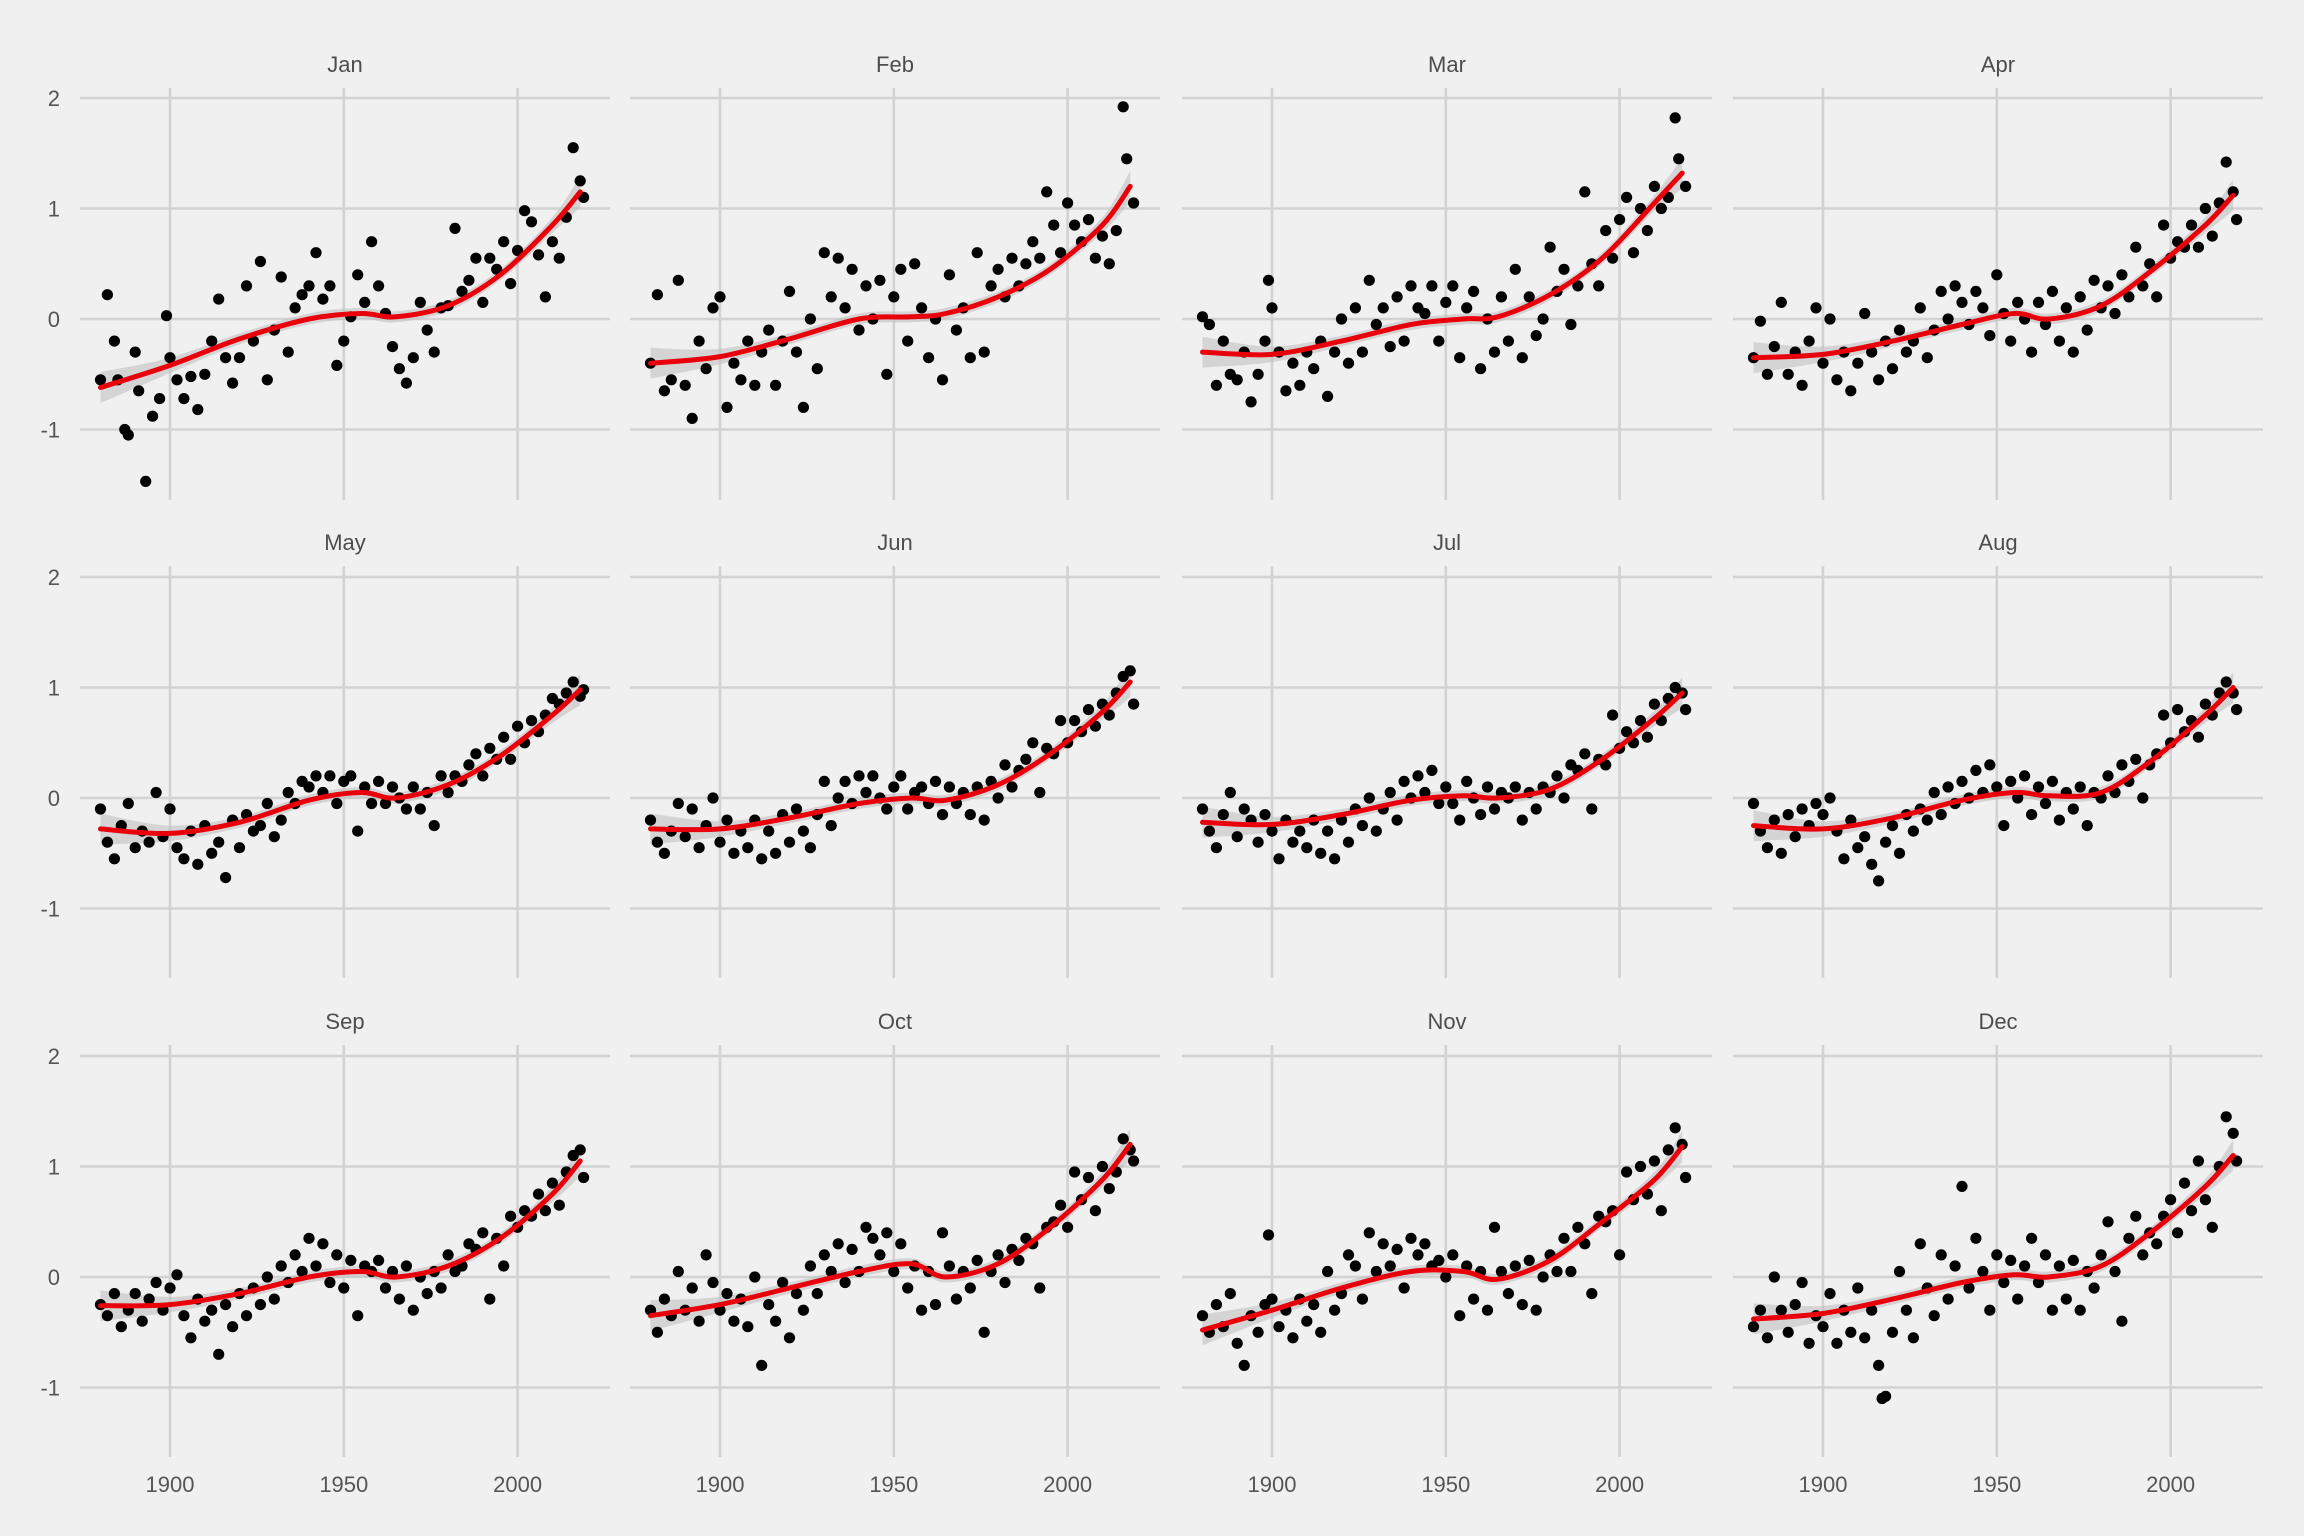 Image resolution: width=2304 pixels, height=1536 pixels. What do you see at coordinates (1447, 542) in the screenshot?
I see `panel-title: Jul` at bounding box center [1447, 542].